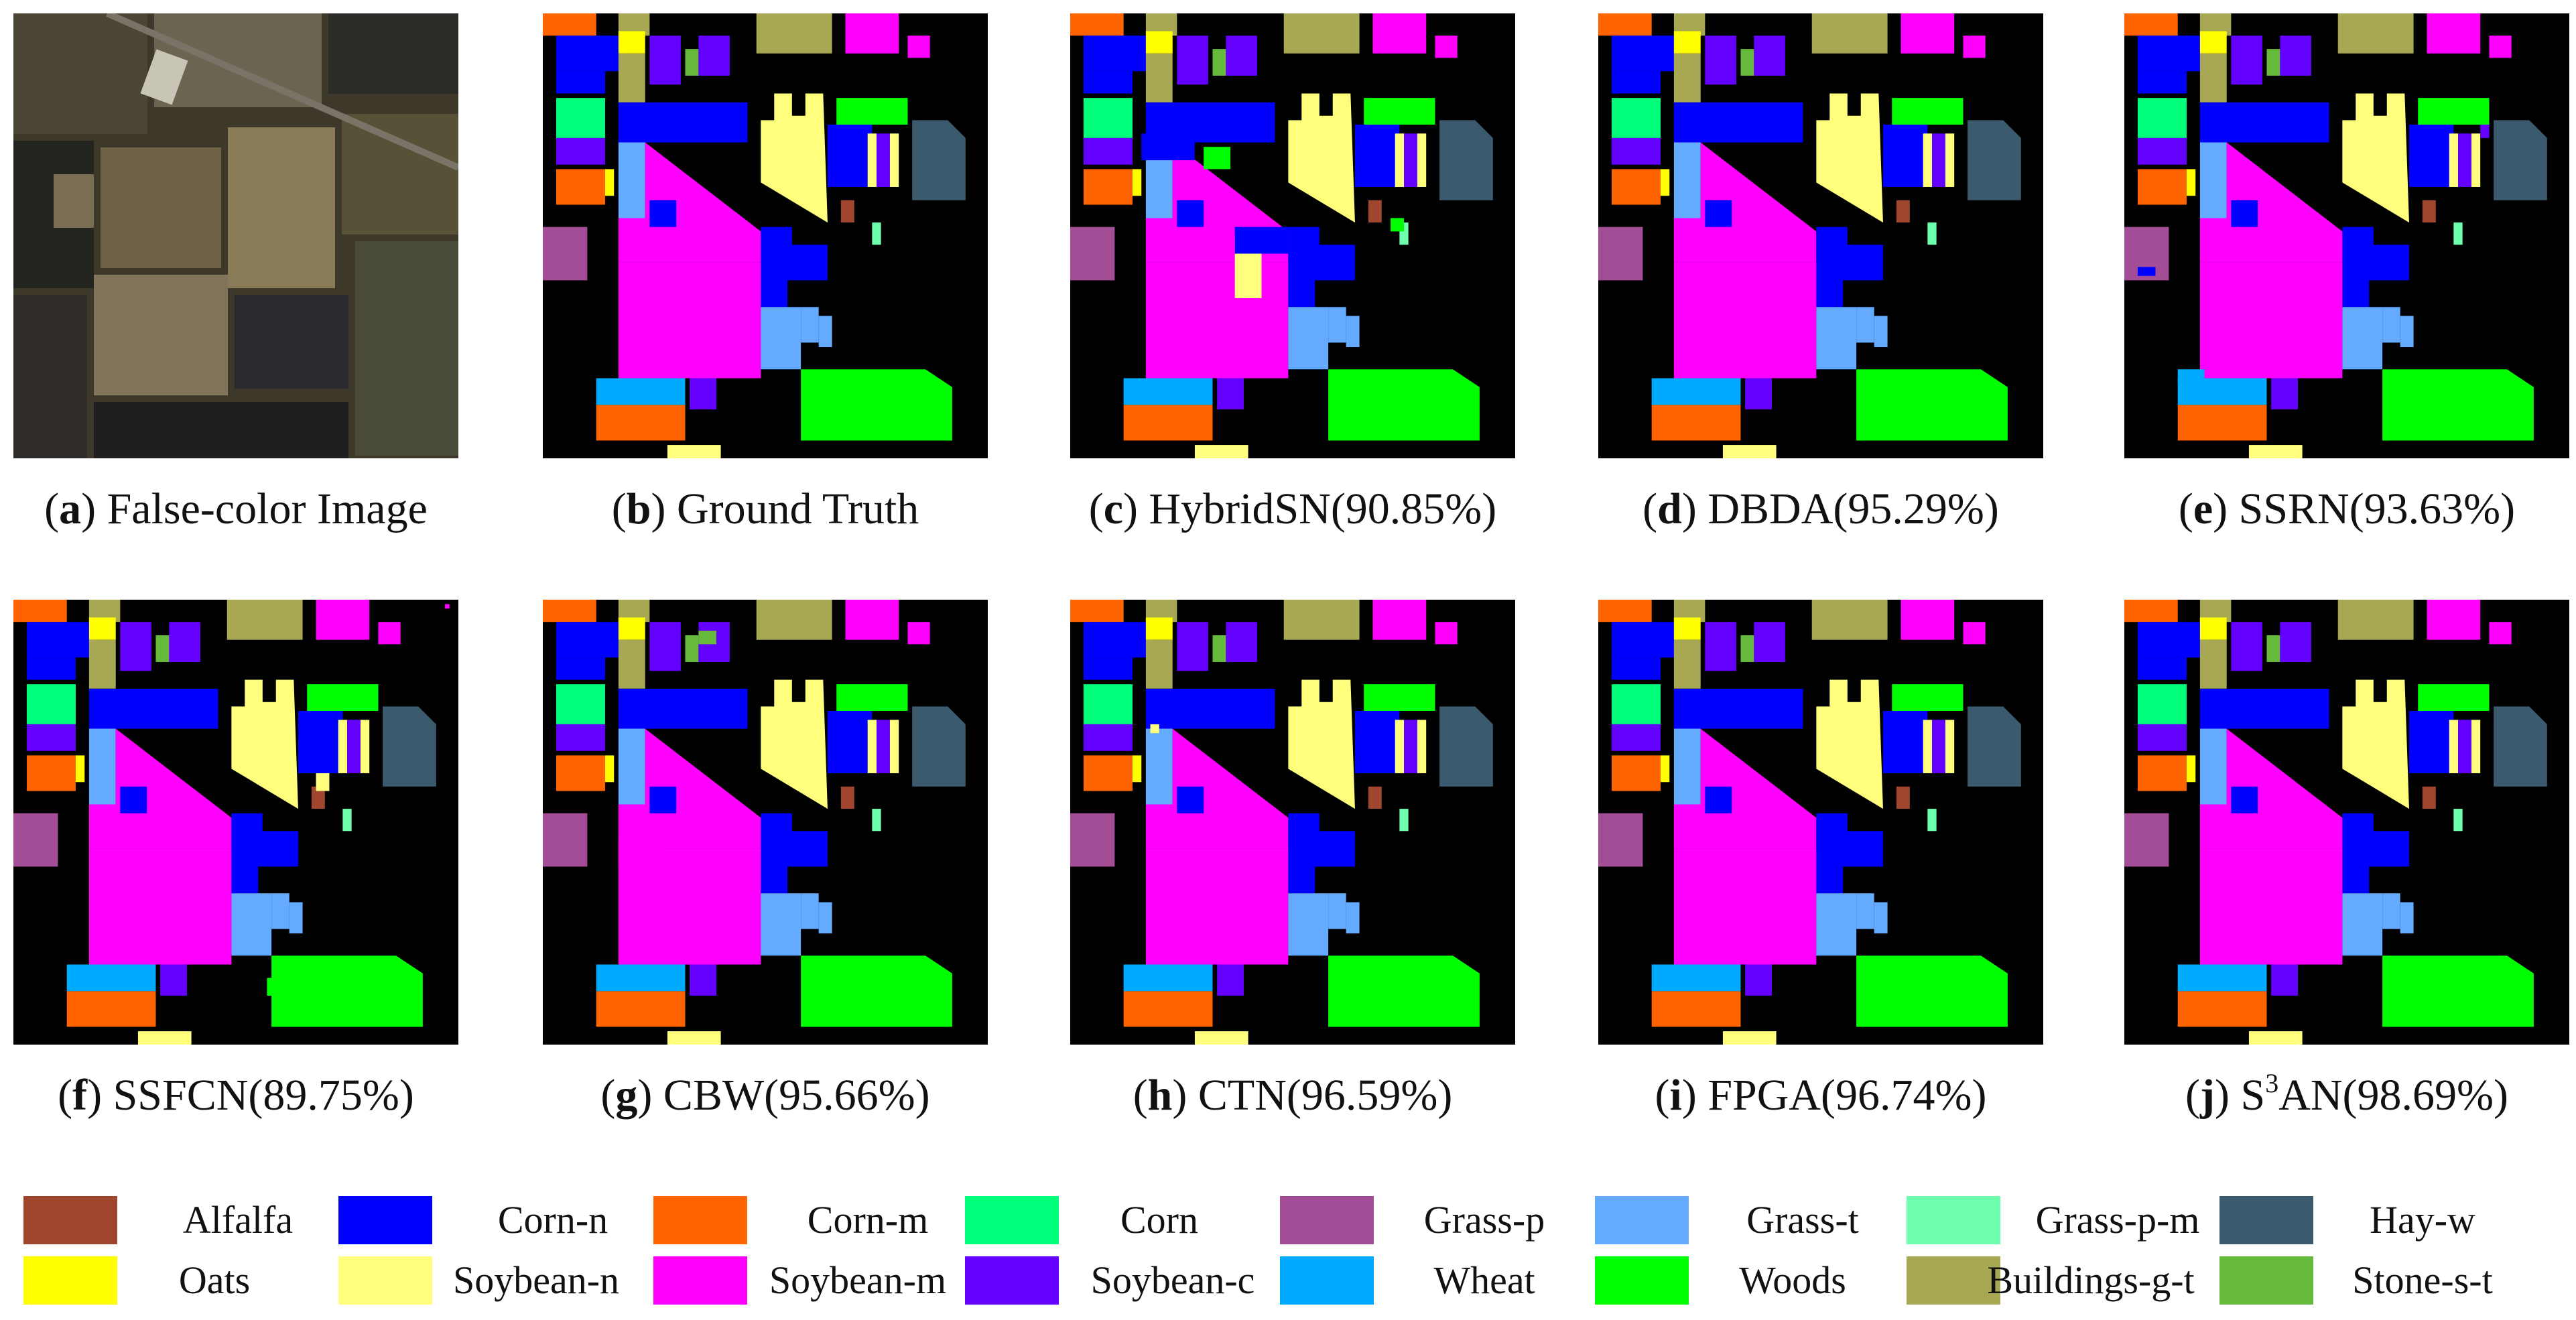  Describe the element at coordinates (765, 235) in the screenshot. I see `panel-b-map` at that location.